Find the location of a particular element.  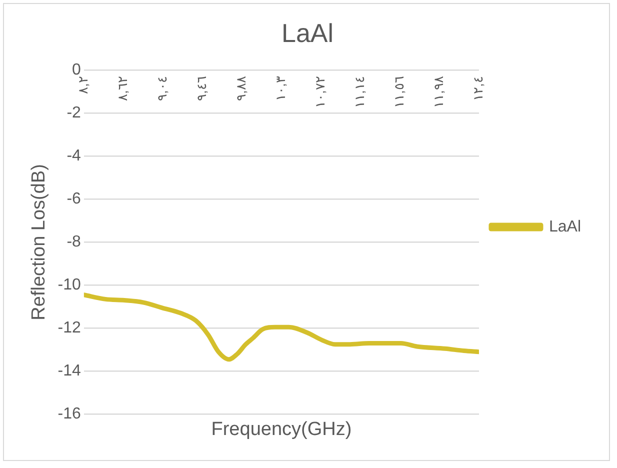

y-tick-label: -16 is located at coordinates (70, 414).